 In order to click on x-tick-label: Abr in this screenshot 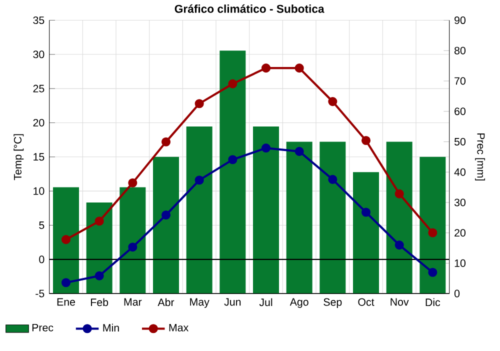, I will do `click(166, 302)`.